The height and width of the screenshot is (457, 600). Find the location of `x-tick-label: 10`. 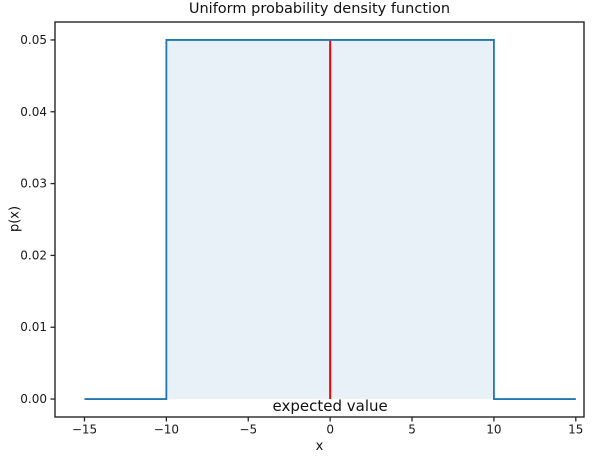

x-tick-label: 10 is located at coordinates (493, 430).